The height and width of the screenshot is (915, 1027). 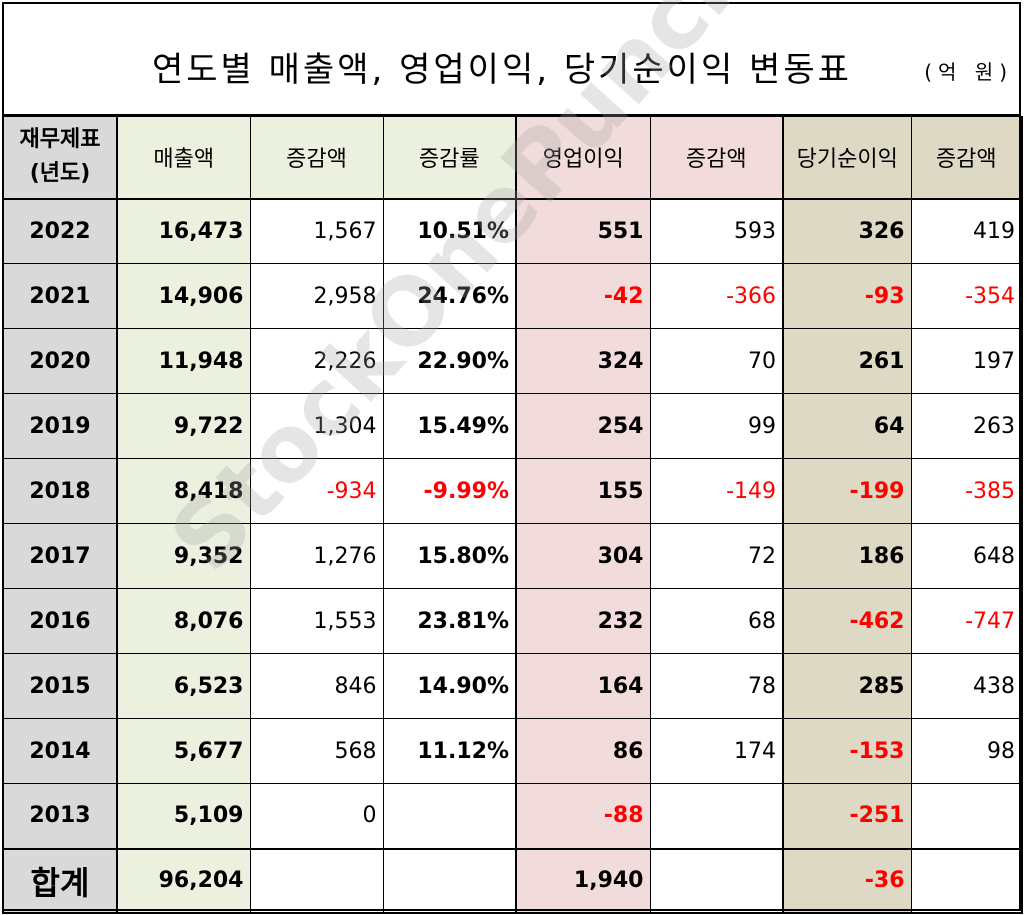 I want to click on net-profit-cell: -153, so click(x=847, y=751).